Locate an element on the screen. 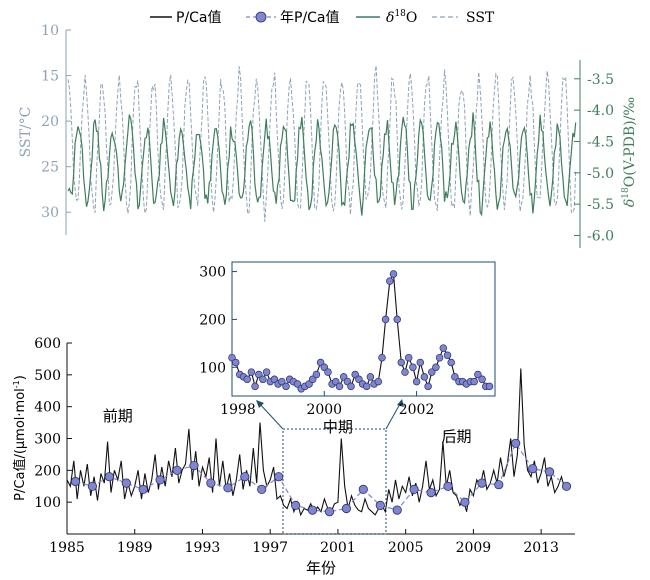  top-left-tick-label-1: 15 is located at coordinates (50, 77).